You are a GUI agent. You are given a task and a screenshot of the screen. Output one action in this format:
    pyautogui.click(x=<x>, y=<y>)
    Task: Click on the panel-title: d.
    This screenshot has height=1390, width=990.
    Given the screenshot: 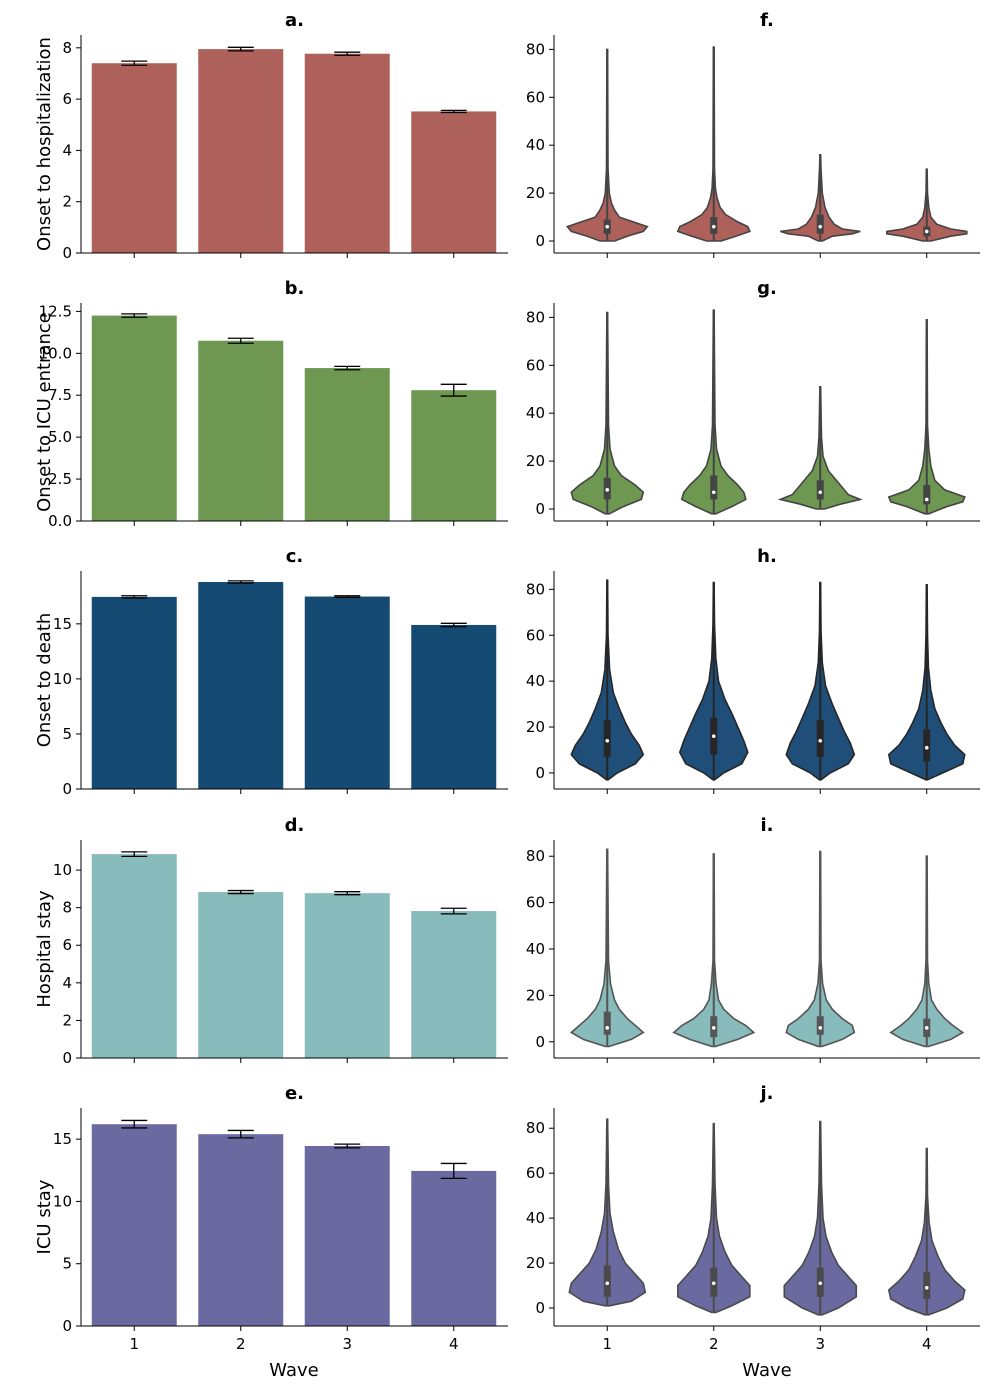 What is the action you would take?
    pyautogui.click(x=295, y=825)
    